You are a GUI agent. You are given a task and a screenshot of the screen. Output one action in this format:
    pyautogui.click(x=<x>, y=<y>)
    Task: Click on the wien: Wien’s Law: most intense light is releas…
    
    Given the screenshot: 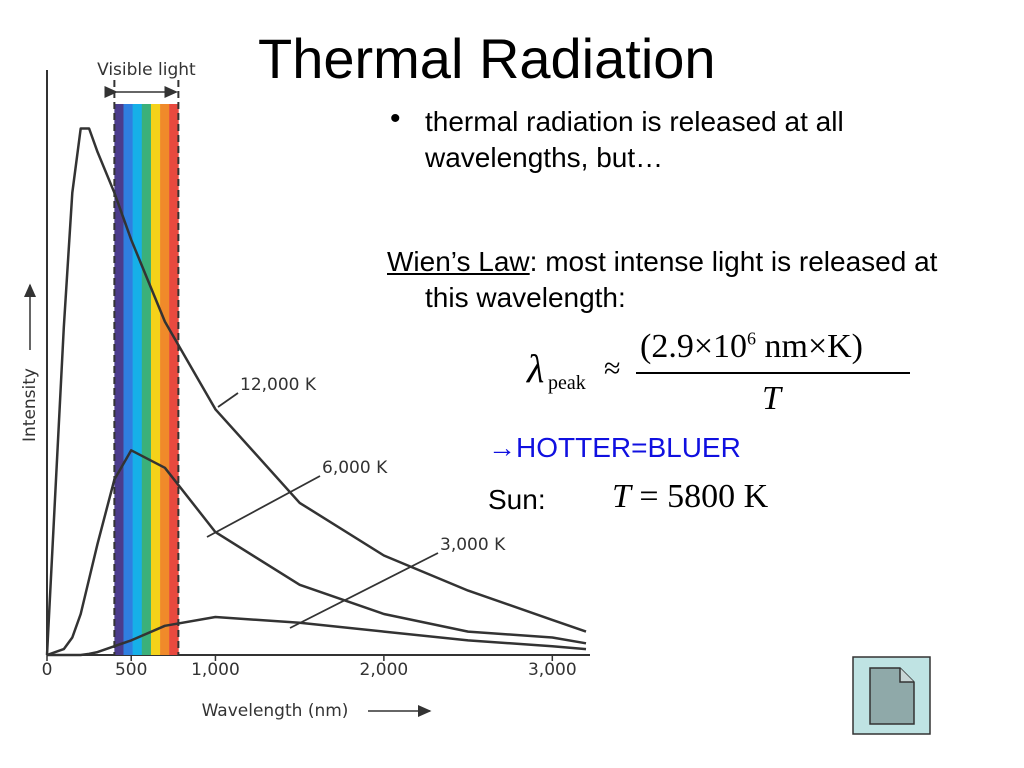 What is the action you would take?
    pyautogui.click(x=666, y=280)
    